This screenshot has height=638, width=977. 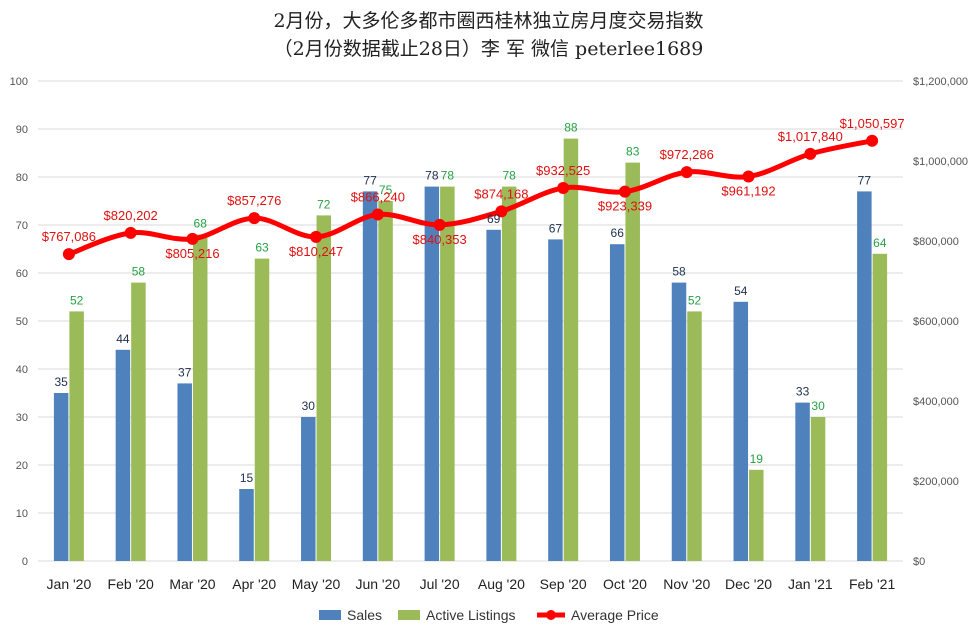 What do you see at coordinates (919, 562) in the screenshot?
I see `y-right-tick-label: $0` at bounding box center [919, 562].